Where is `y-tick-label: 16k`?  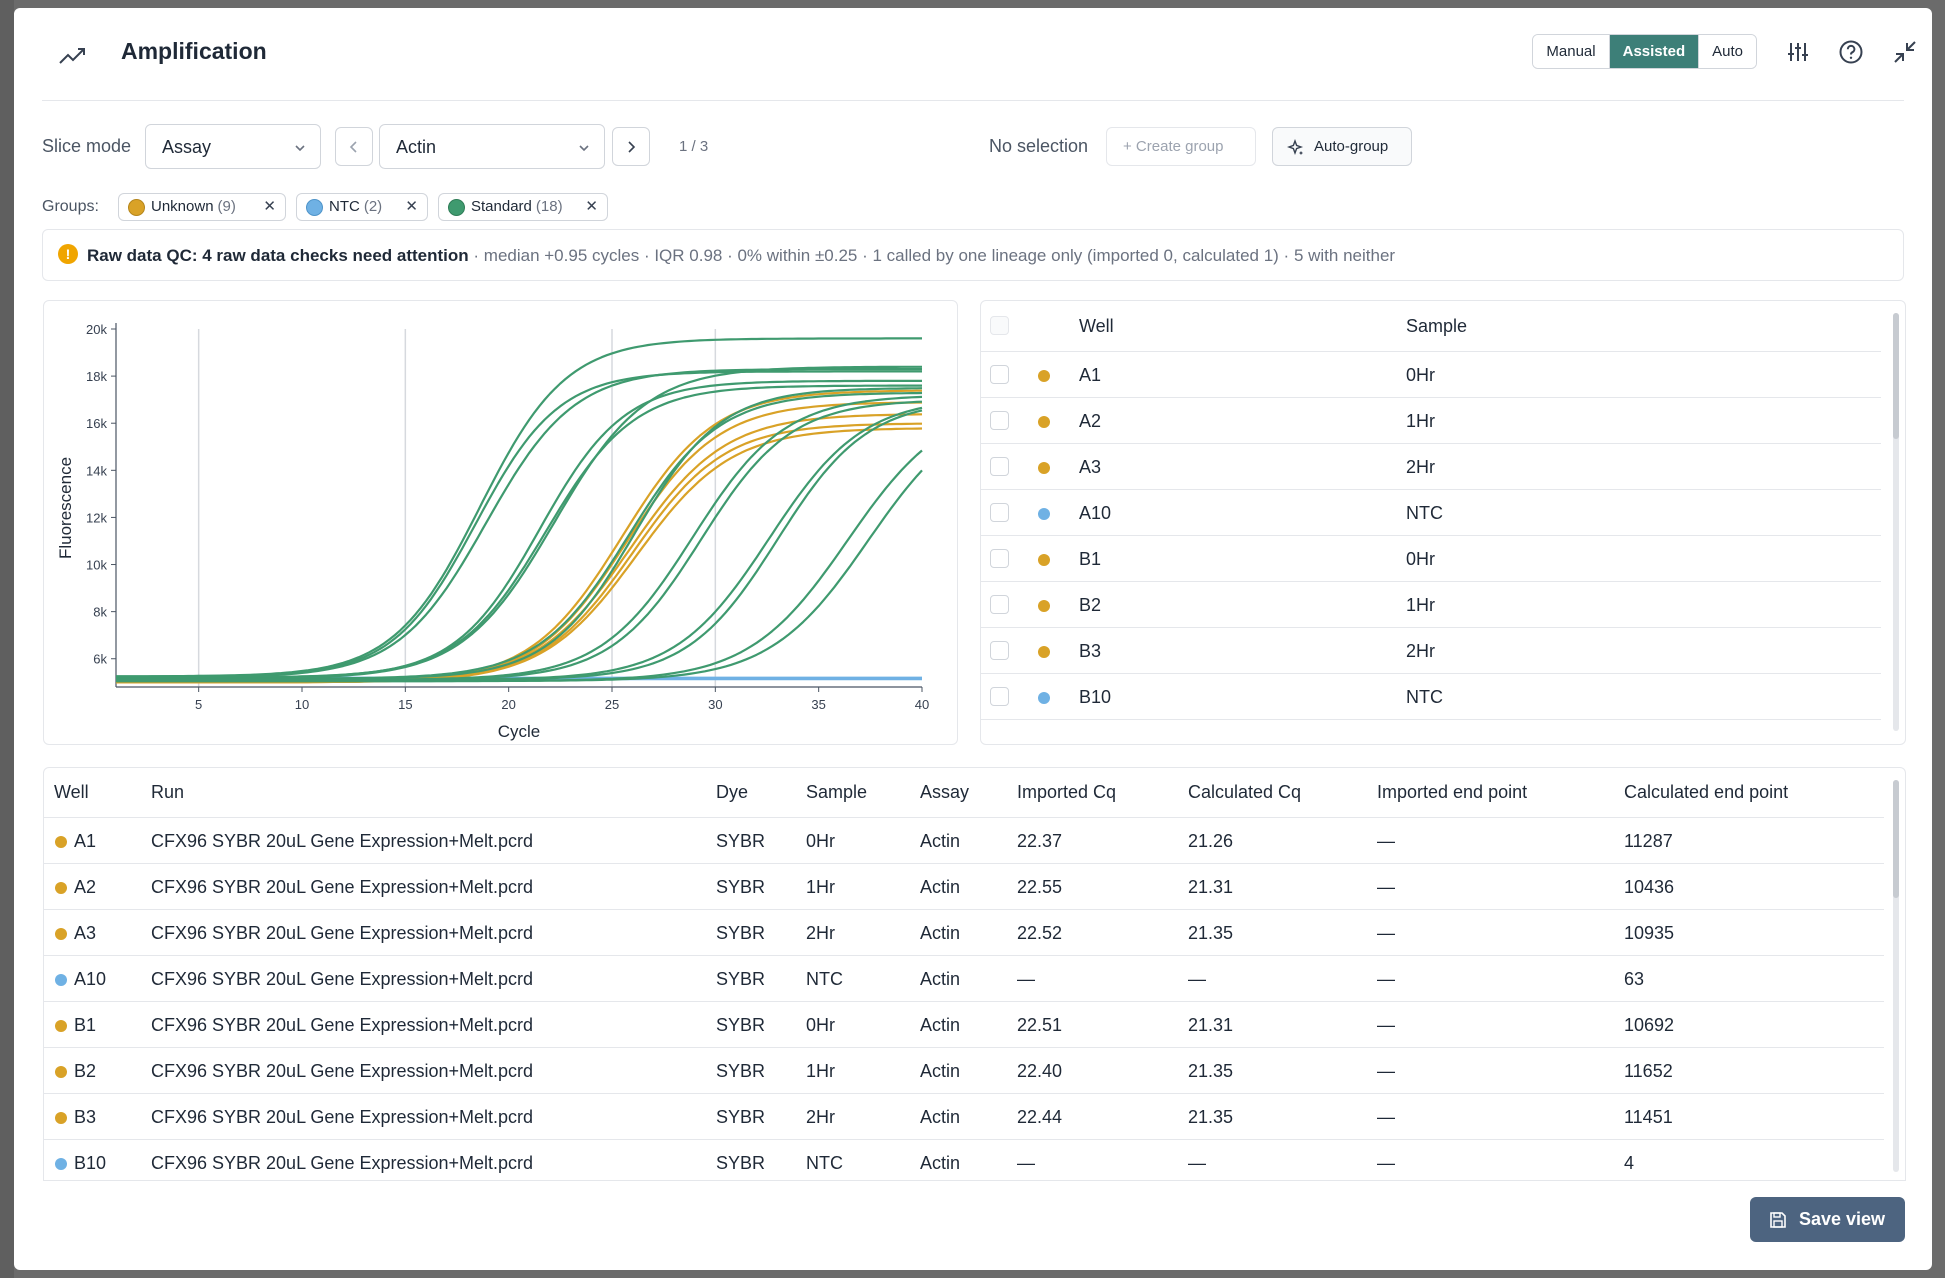
y-tick-label: 16k is located at coordinates (96, 423).